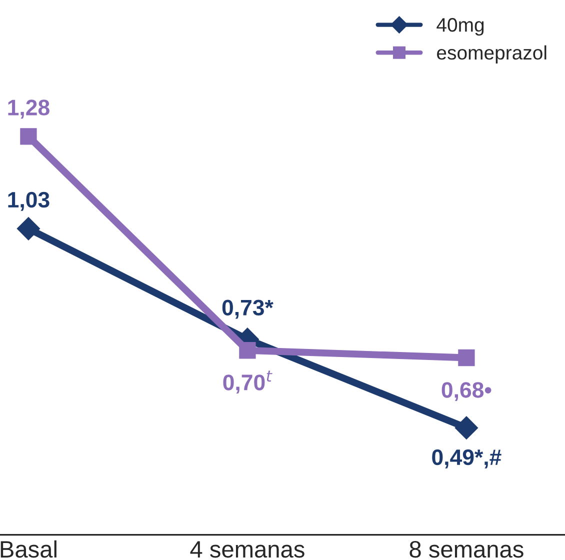 This screenshot has width=565, height=560. I want to click on data-label: 1,03, so click(29, 201).